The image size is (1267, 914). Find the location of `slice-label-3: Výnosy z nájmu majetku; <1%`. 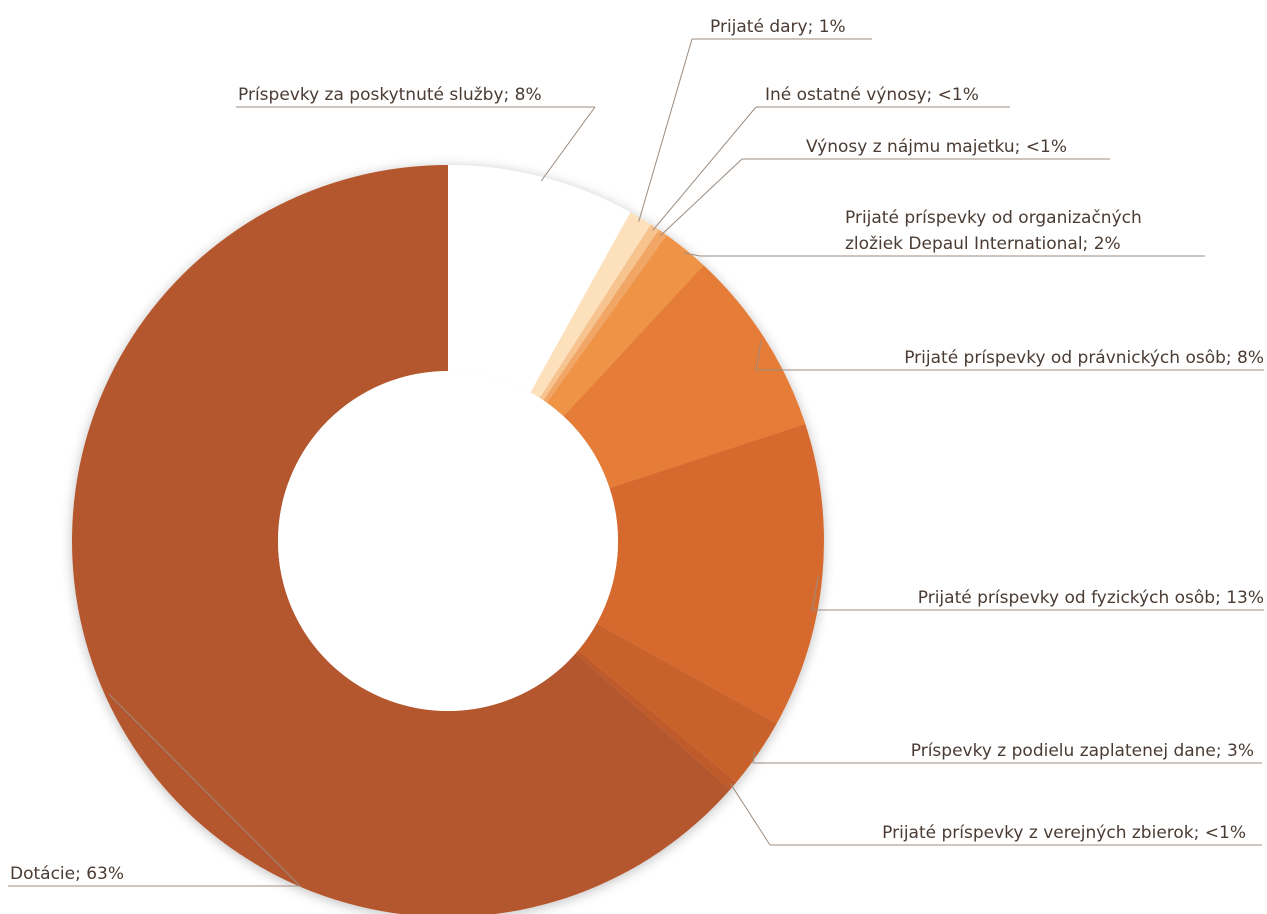

slice-label-3: Výnosy z nájmu majetku; <1% is located at coordinates (936, 147).